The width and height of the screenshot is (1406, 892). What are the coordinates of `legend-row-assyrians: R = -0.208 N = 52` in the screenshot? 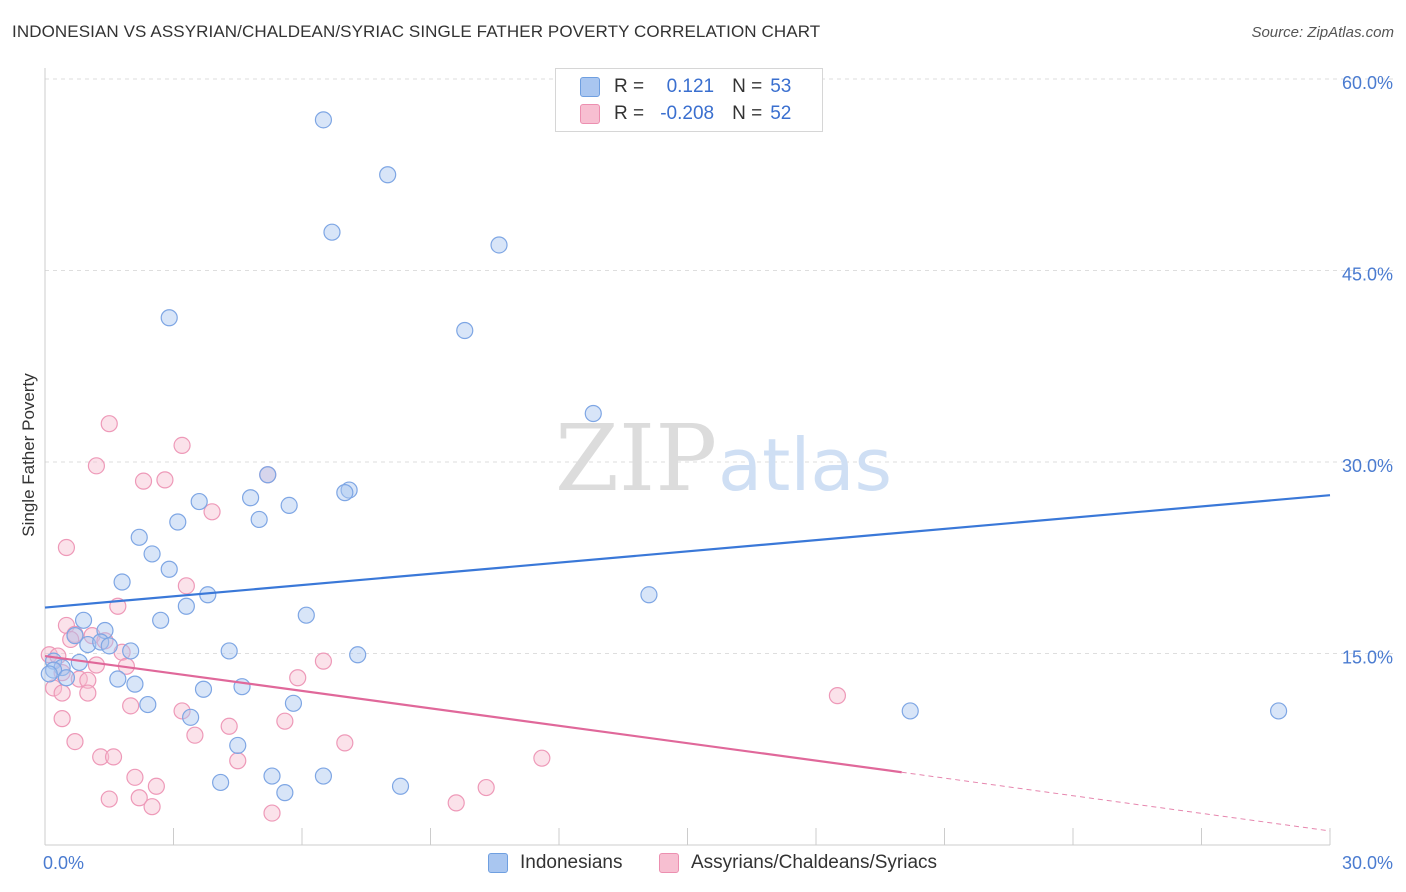 It's located at (685, 114).